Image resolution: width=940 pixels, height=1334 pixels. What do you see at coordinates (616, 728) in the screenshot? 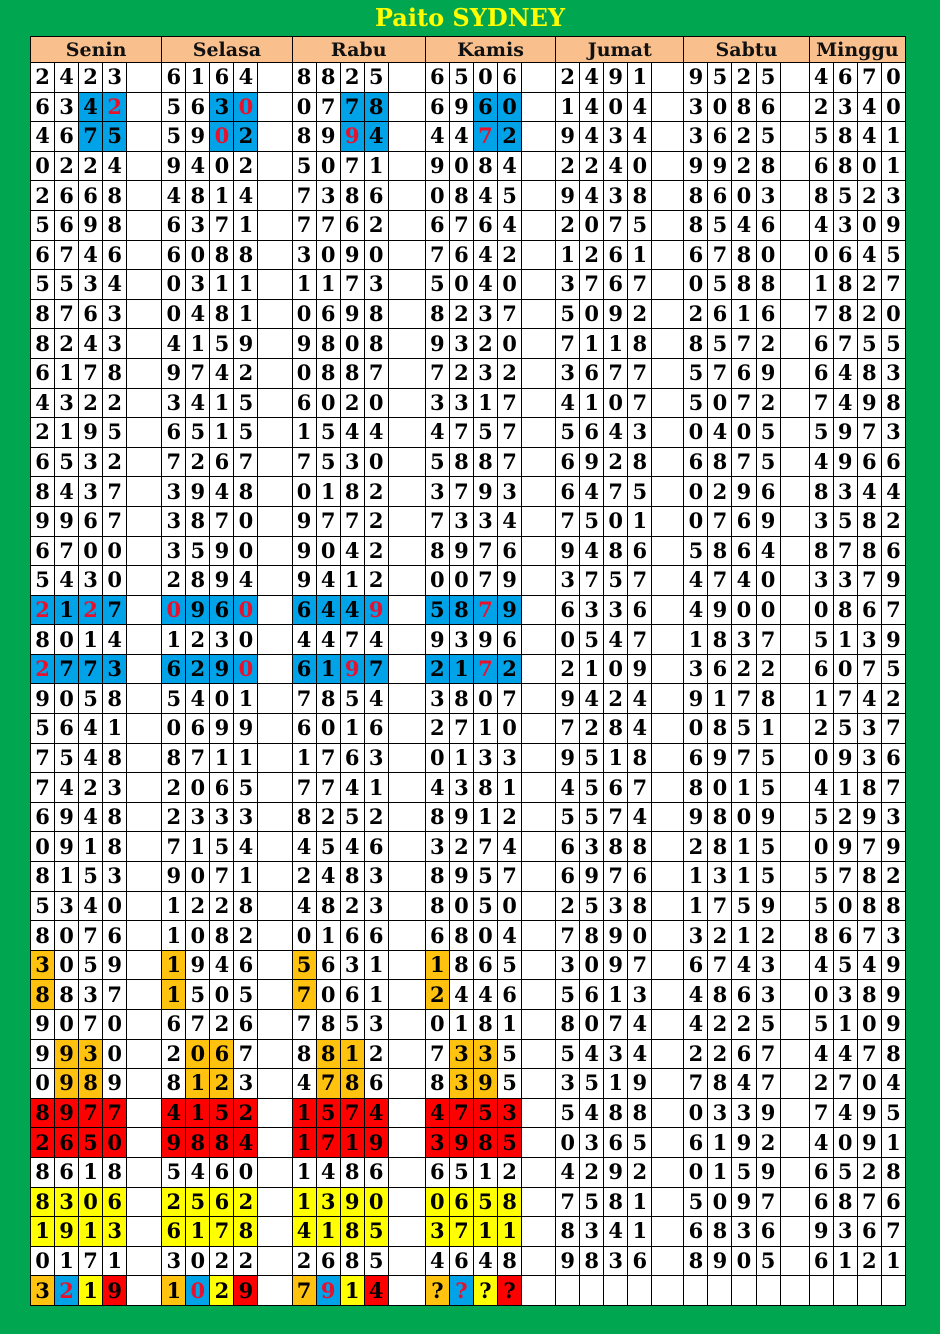
I see `digit-cell-jumat: 8` at bounding box center [616, 728].